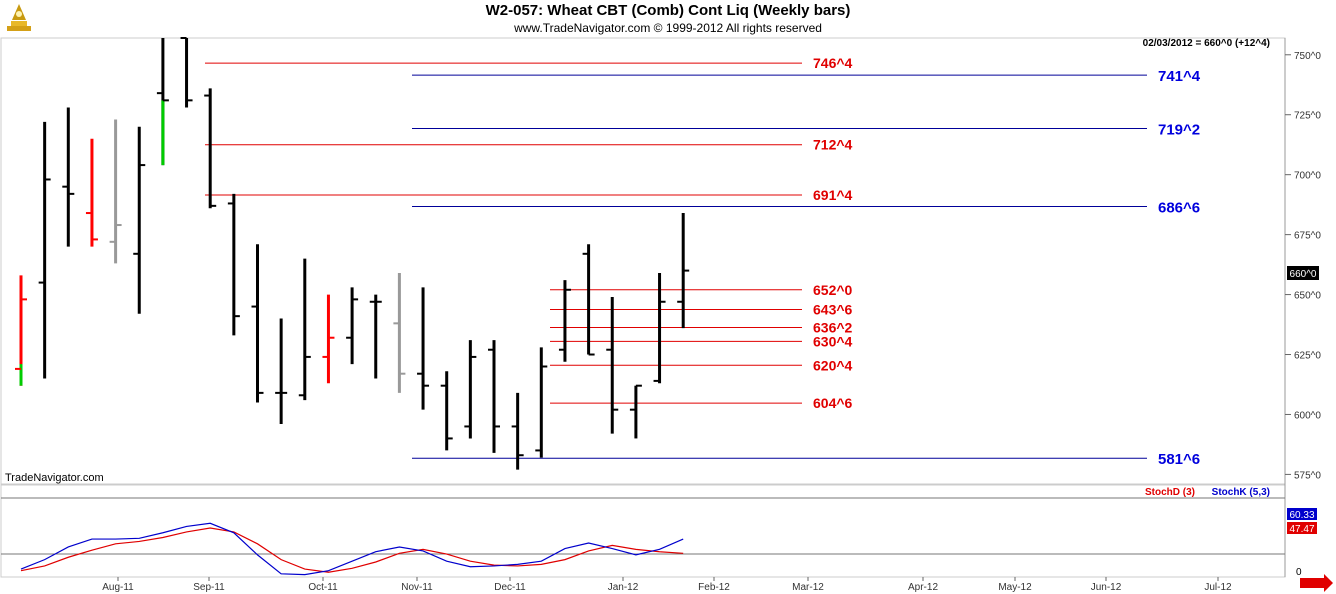 The image size is (1336, 594). Describe the element at coordinates (323, 587) in the screenshot. I see `x-tick-label: Oct-11` at that location.